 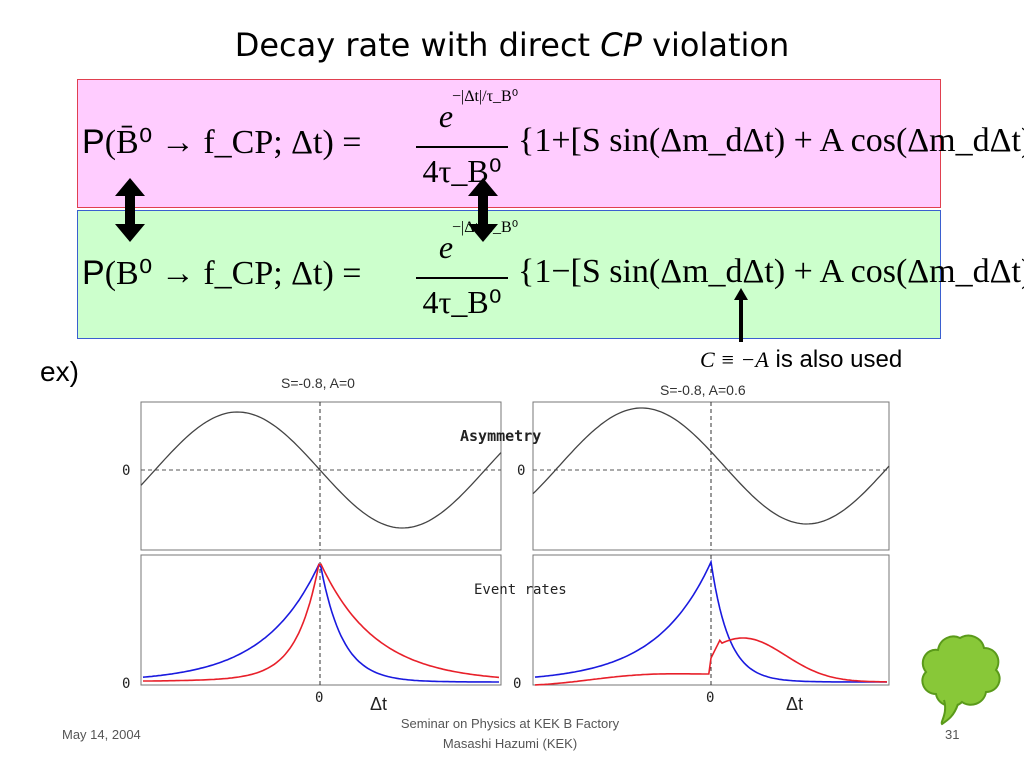 What do you see at coordinates (321, 470) in the screenshot?
I see `left-asymmetry-curve` at bounding box center [321, 470].